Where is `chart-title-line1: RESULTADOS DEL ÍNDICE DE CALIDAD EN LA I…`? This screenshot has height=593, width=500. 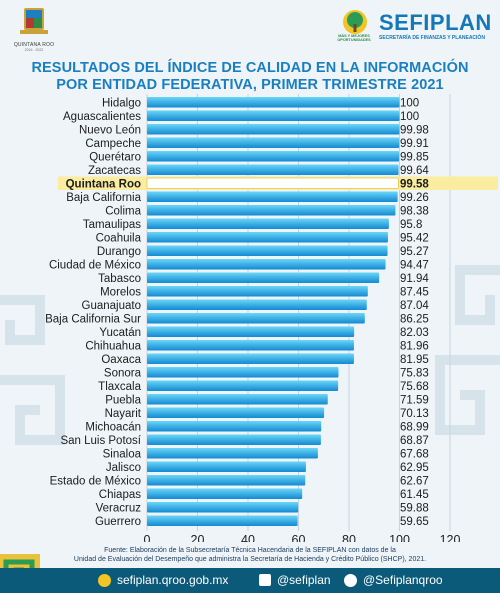 chart-title-line1: RESULTADOS DEL ÍNDICE DE CALIDAD EN LA I… is located at coordinates (250, 68).